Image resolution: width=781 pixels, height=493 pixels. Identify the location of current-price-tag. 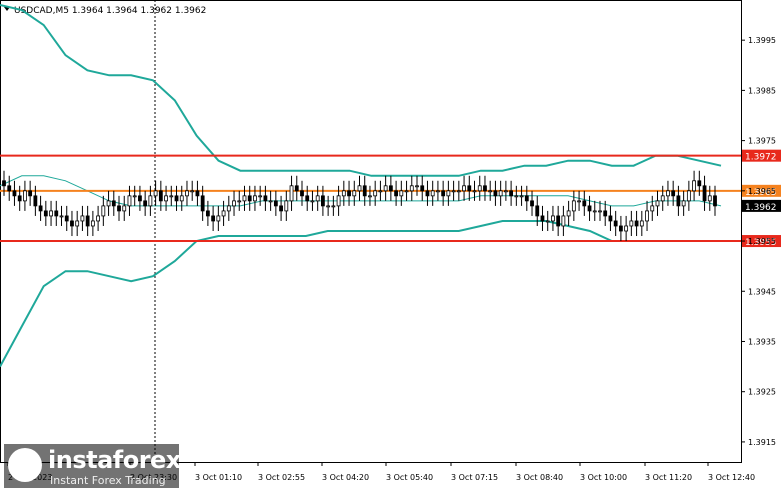
(761, 205).